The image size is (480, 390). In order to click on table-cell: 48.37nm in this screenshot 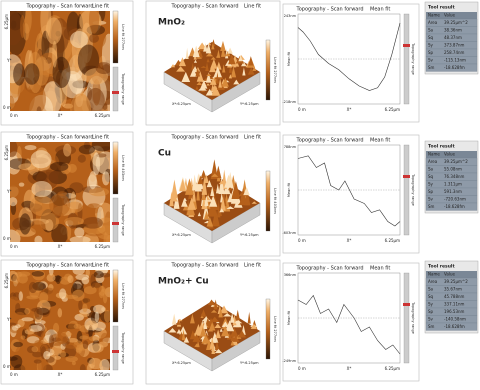, I will do `click(453, 37)`.